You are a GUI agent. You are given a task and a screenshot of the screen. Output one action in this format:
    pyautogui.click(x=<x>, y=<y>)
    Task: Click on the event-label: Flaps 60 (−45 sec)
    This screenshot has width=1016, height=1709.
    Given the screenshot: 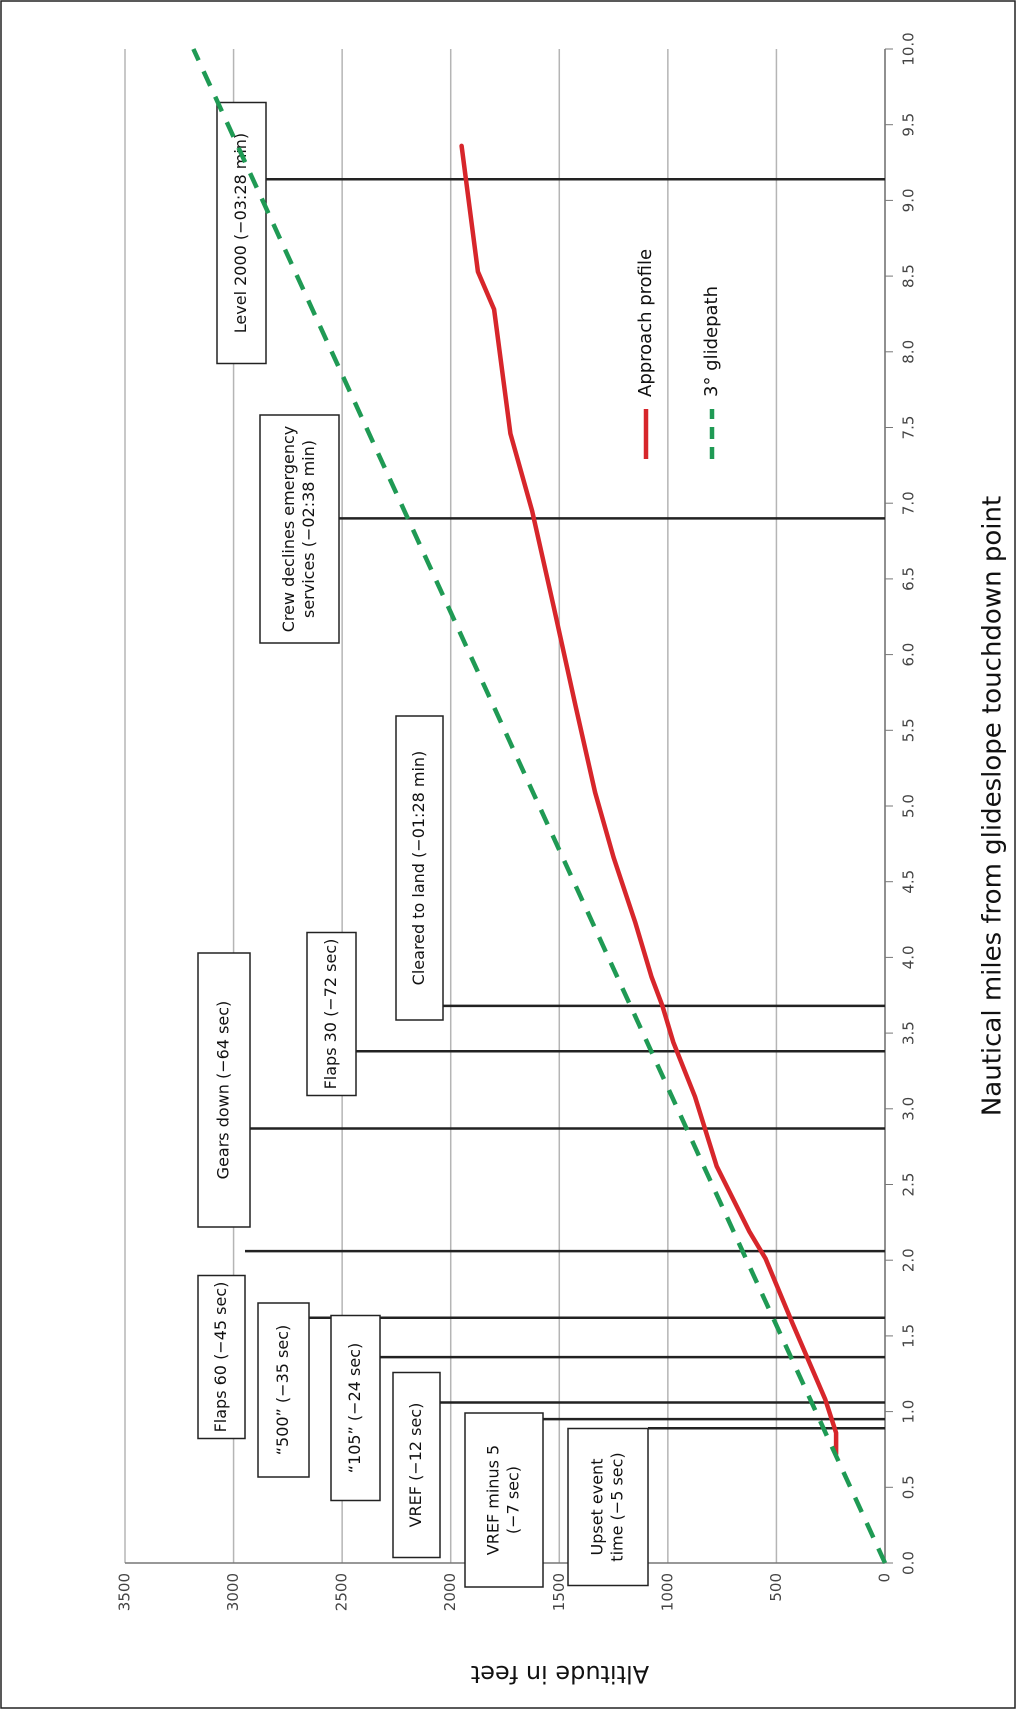 What is the action you would take?
    pyautogui.click(x=220, y=1357)
    